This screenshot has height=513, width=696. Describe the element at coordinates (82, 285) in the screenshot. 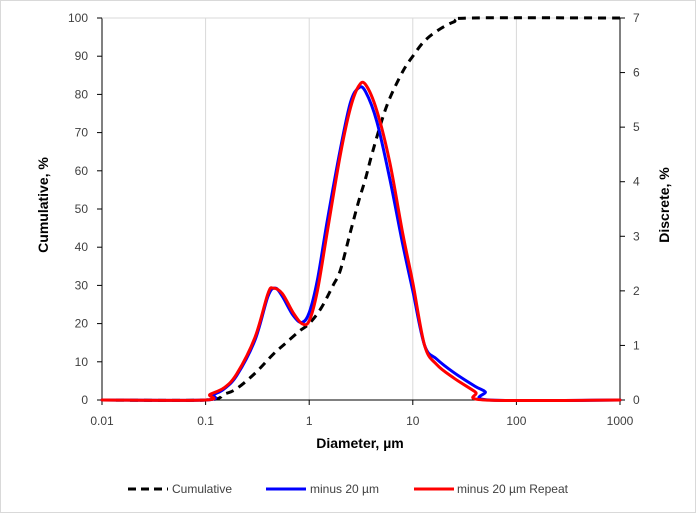

I see `y-left-tick-label: 30` at that location.